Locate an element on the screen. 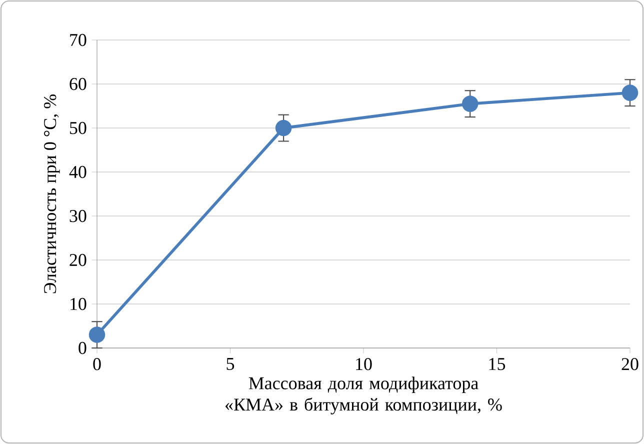  x-tick-label: 5 is located at coordinates (230, 364).